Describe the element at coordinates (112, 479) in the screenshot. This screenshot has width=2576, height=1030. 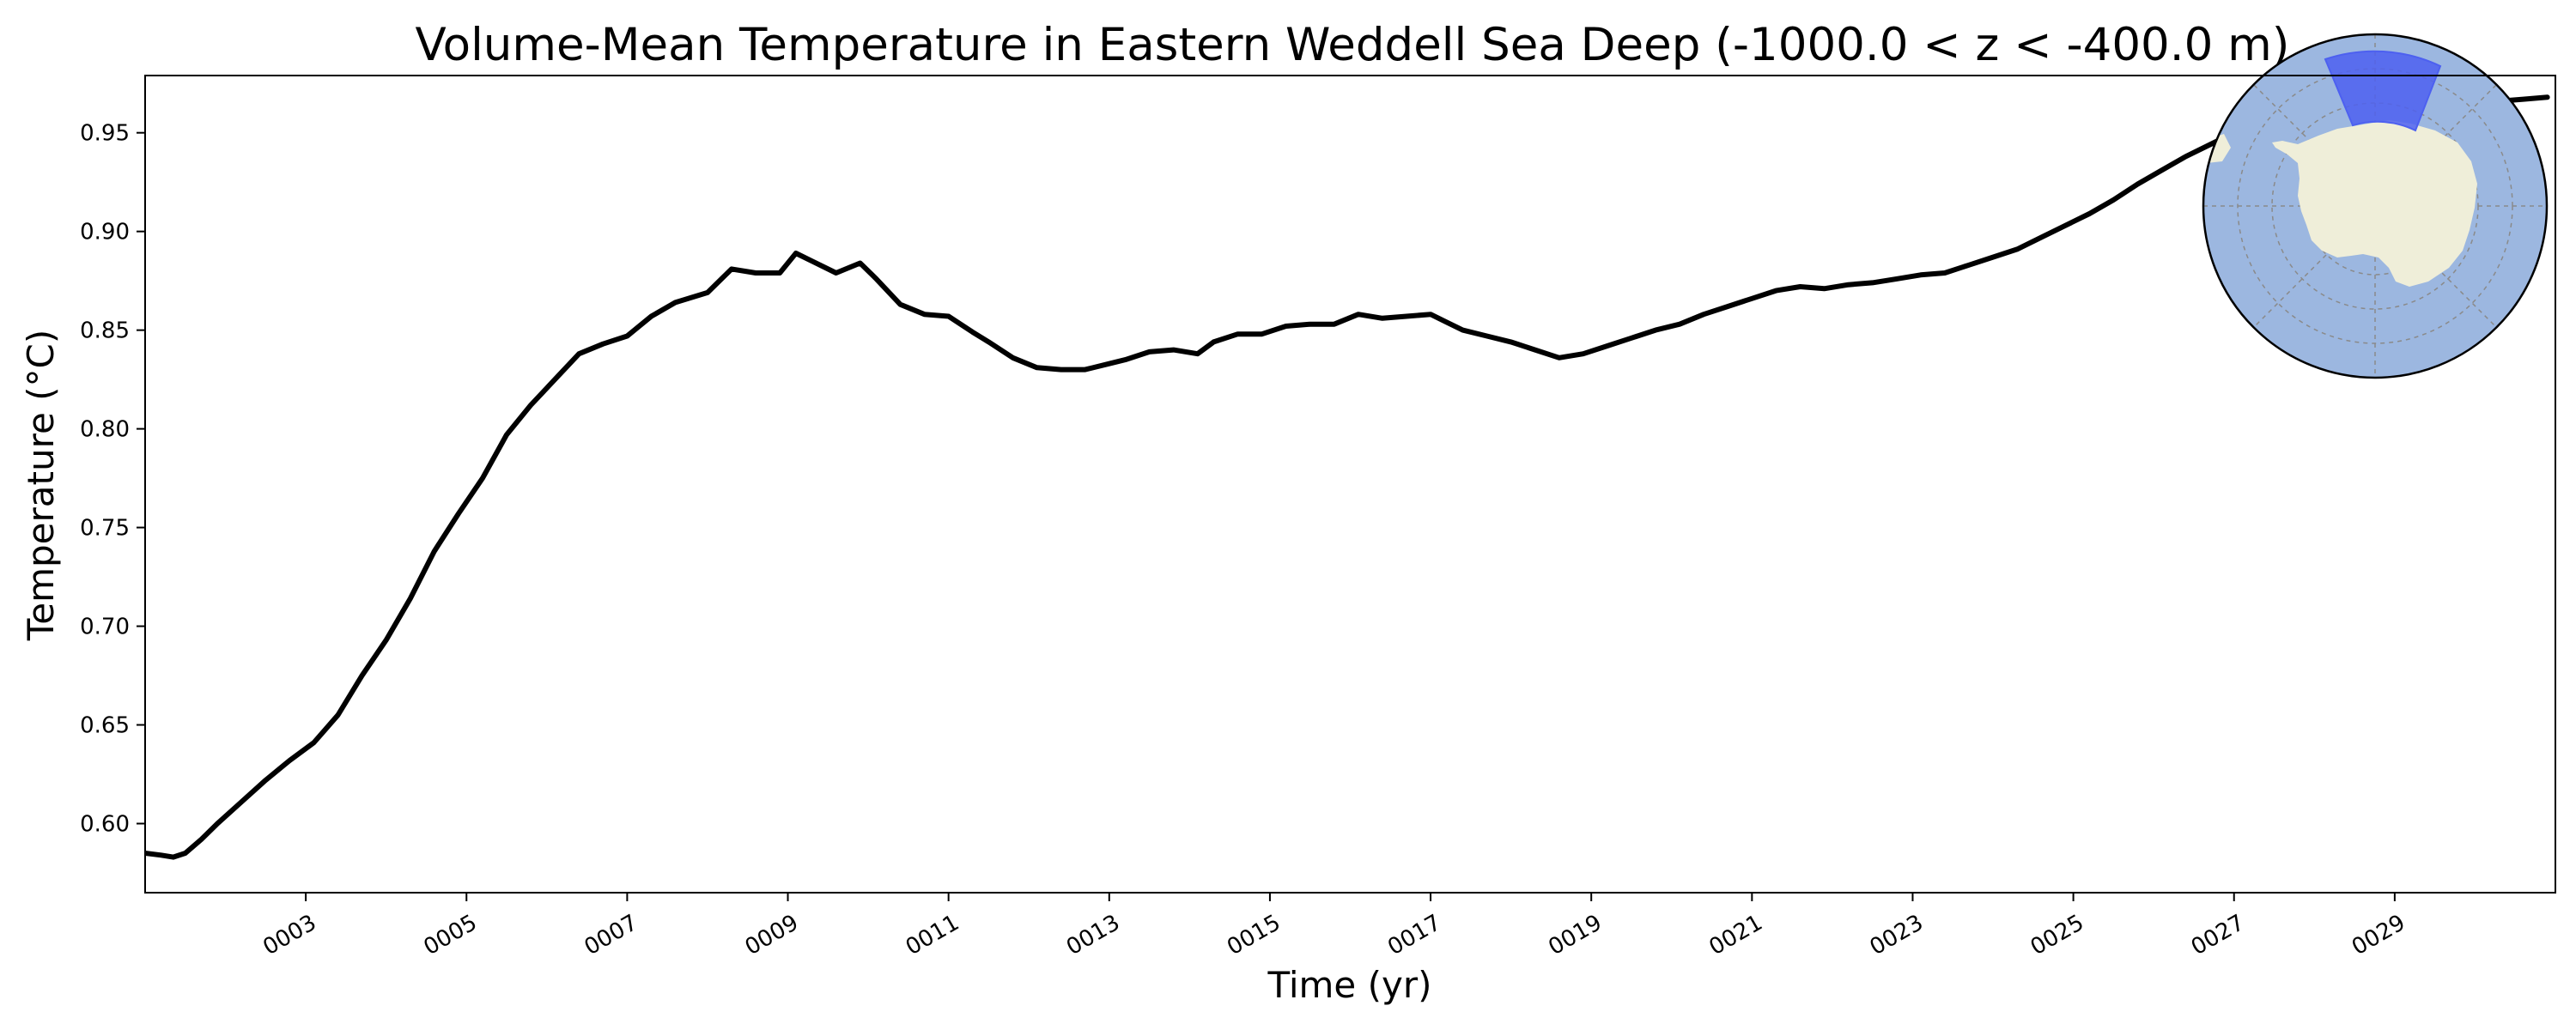
I see `y-axis-ticks: 0.60 0.65 0.70 0.75 0.80 0.85 0.90 0.95` at that location.